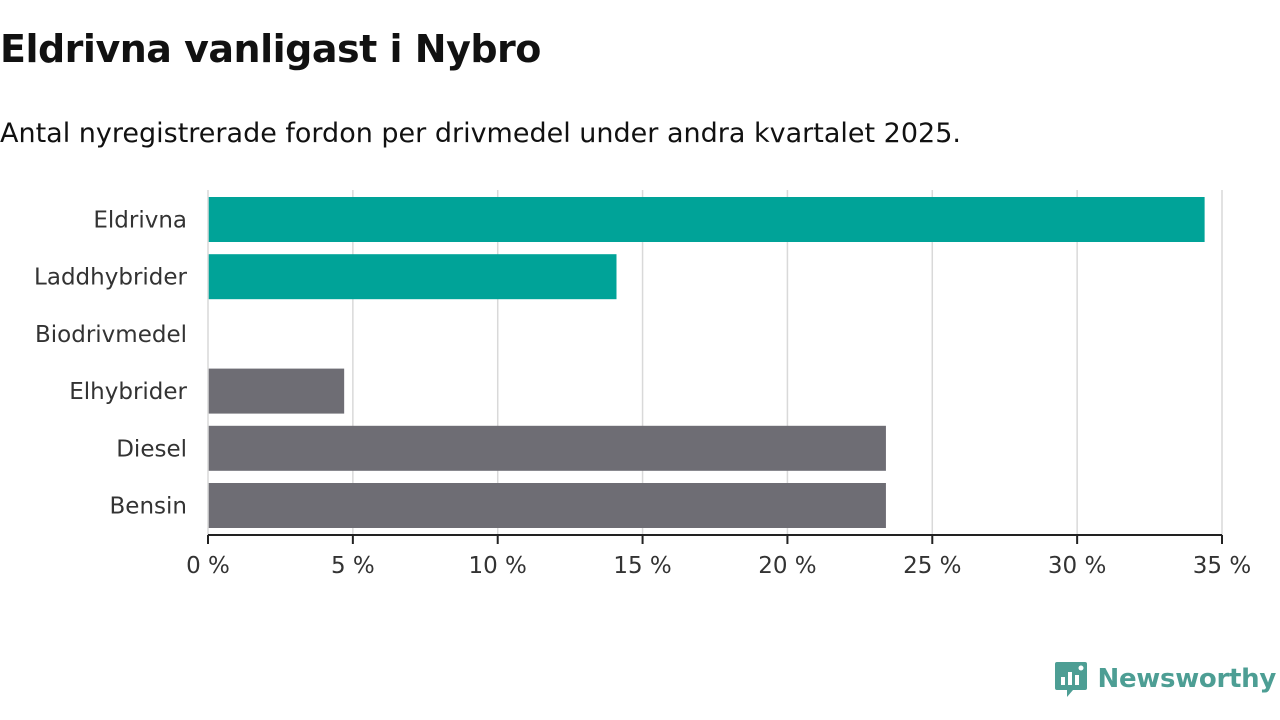 The height and width of the screenshot is (720, 1280). What do you see at coordinates (1077, 566) in the screenshot?
I see `x-tick-label: 30 %` at bounding box center [1077, 566].